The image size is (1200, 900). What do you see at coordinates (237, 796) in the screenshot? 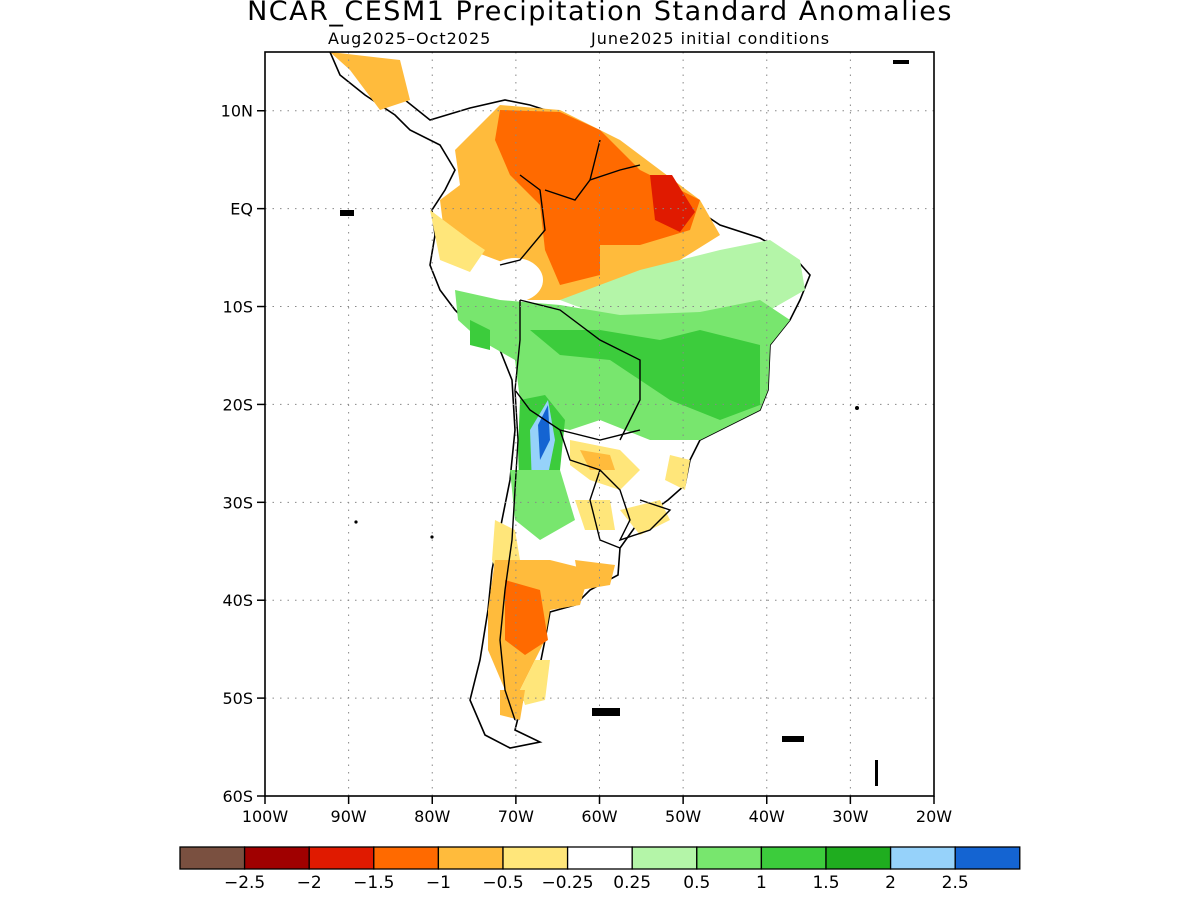
I see `lat-tick-label: 60S` at bounding box center [237, 796].